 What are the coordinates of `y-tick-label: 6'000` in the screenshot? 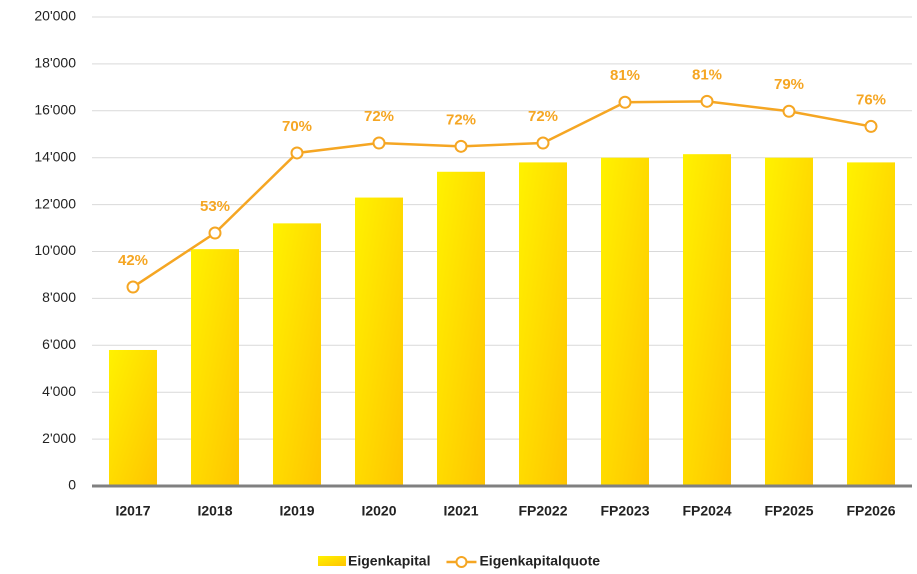 It's located at (59, 344).